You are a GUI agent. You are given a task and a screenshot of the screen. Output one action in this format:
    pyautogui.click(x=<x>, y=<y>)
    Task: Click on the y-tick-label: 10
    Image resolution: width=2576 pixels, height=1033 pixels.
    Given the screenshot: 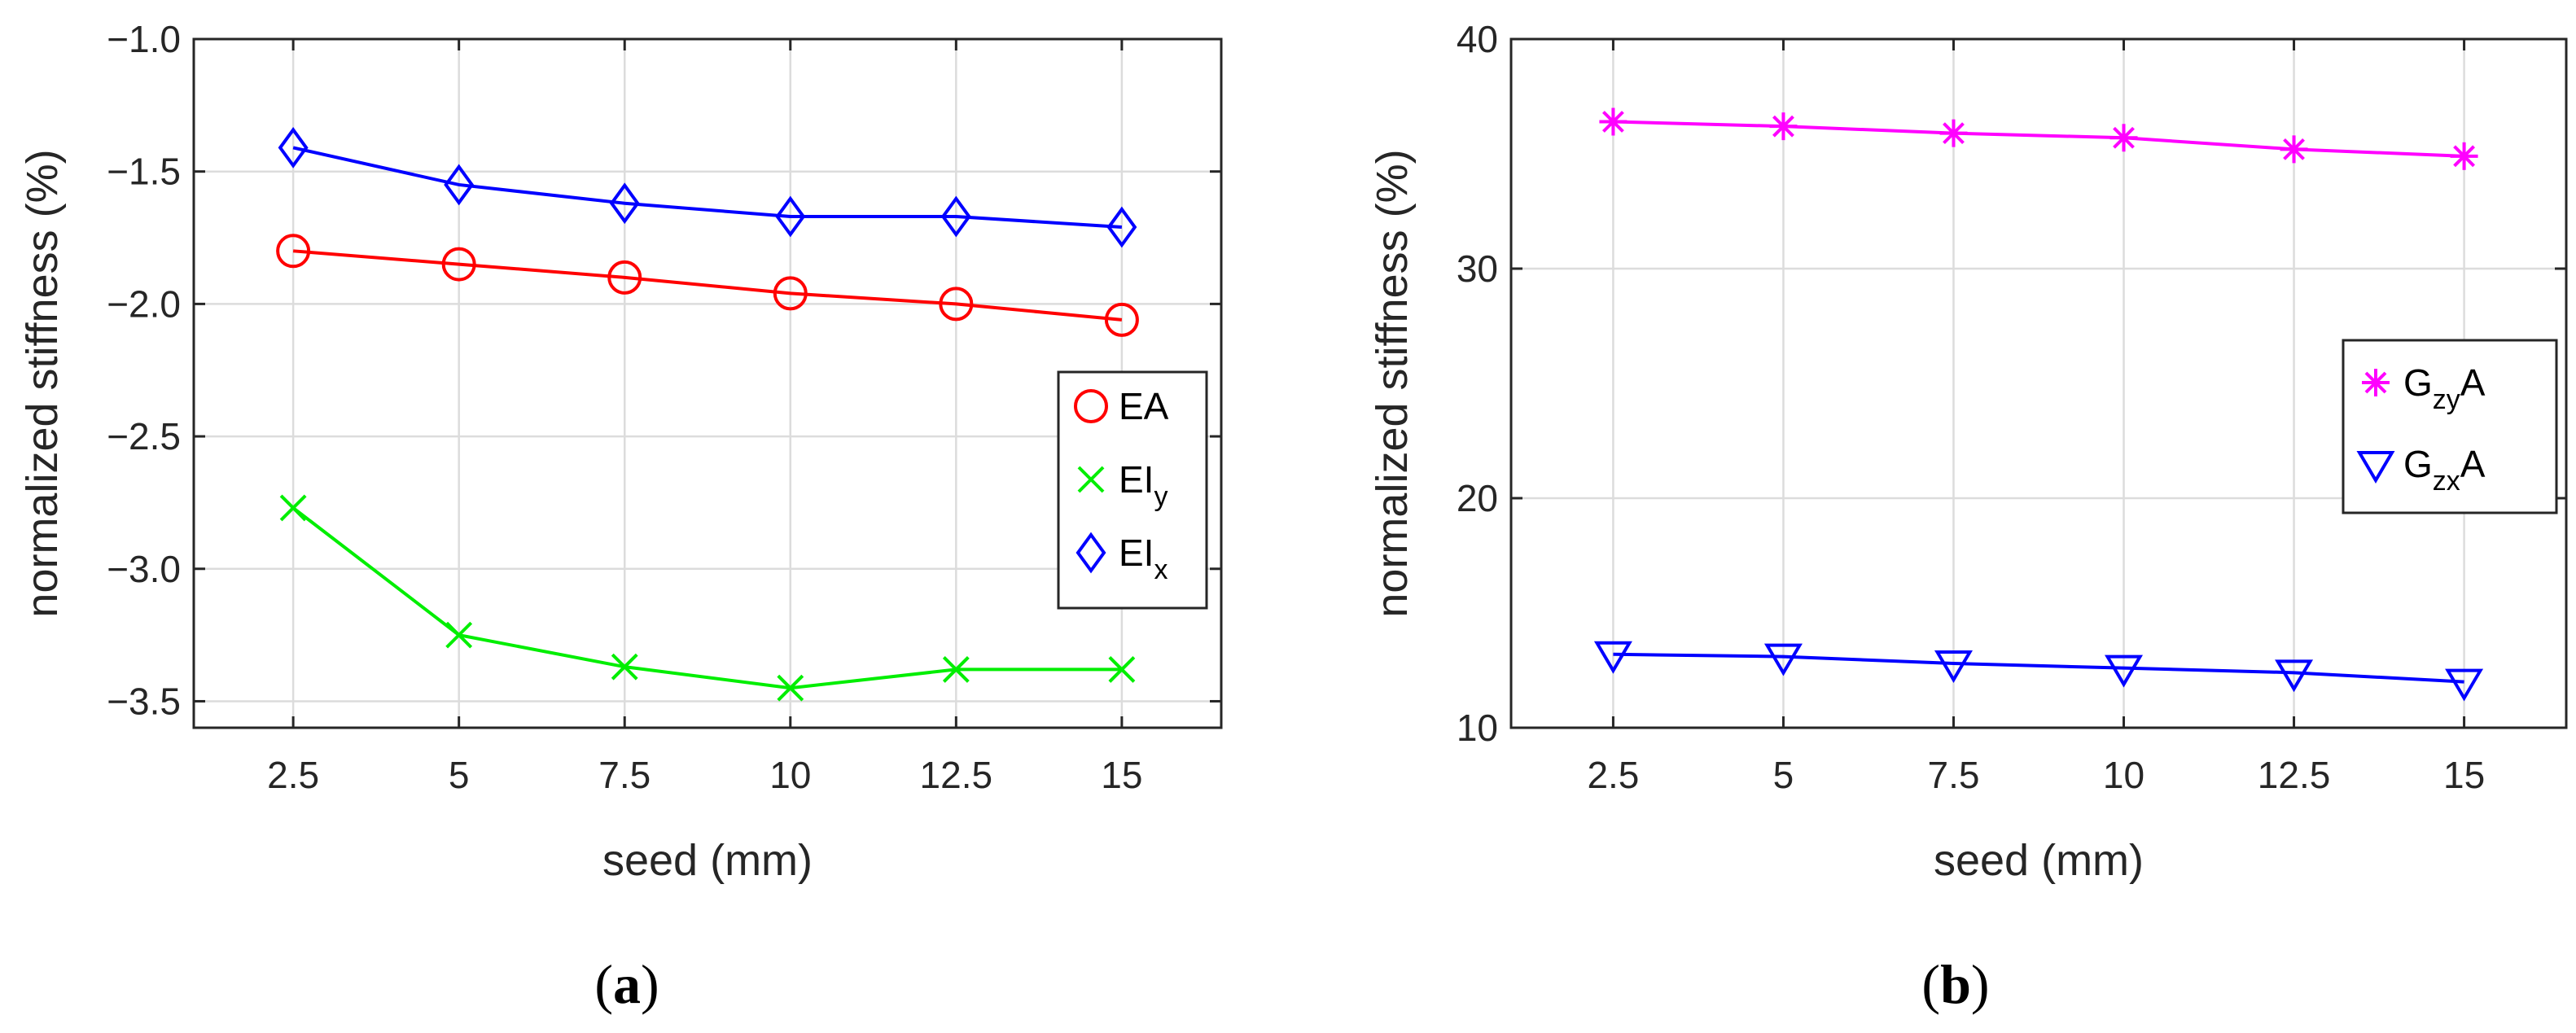 What is the action you would take?
    pyautogui.click(x=1477, y=728)
    